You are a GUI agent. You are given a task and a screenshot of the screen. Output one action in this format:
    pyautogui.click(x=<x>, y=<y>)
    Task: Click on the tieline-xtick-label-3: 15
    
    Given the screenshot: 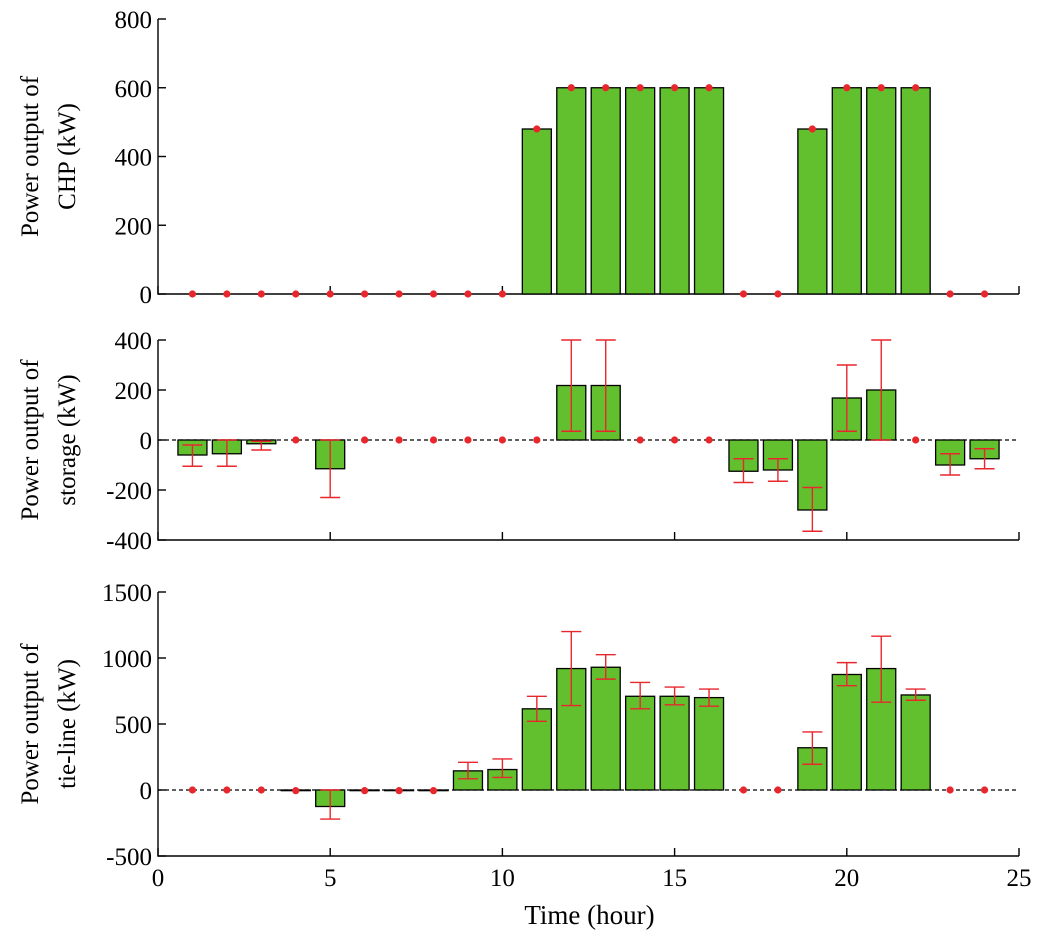 What is the action you would take?
    pyautogui.click(x=674, y=878)
    